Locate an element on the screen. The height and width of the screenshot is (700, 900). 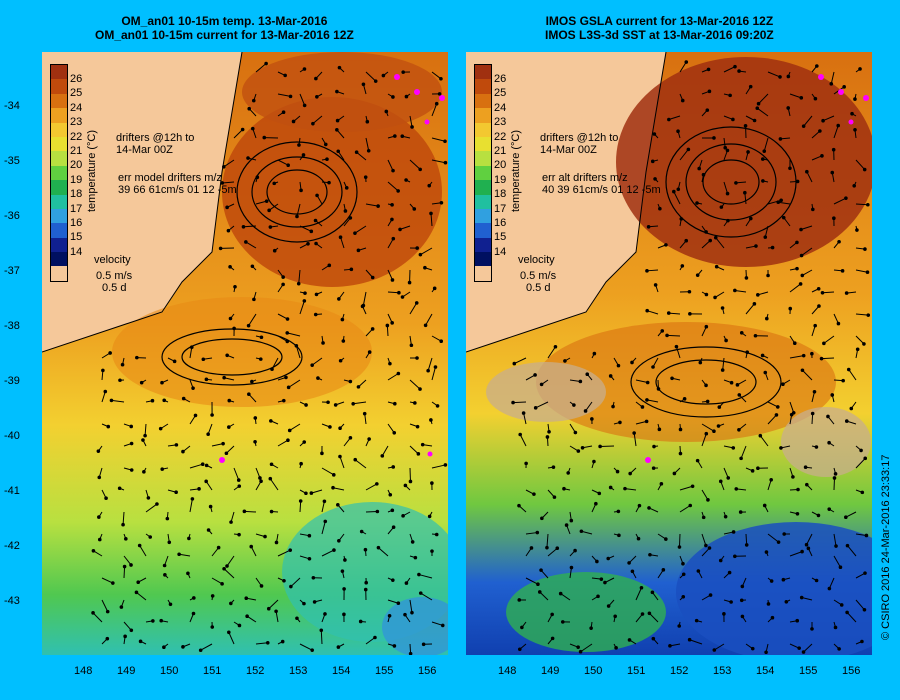
colorbar-tick-label: 24 is located at coordinates (500, 107).